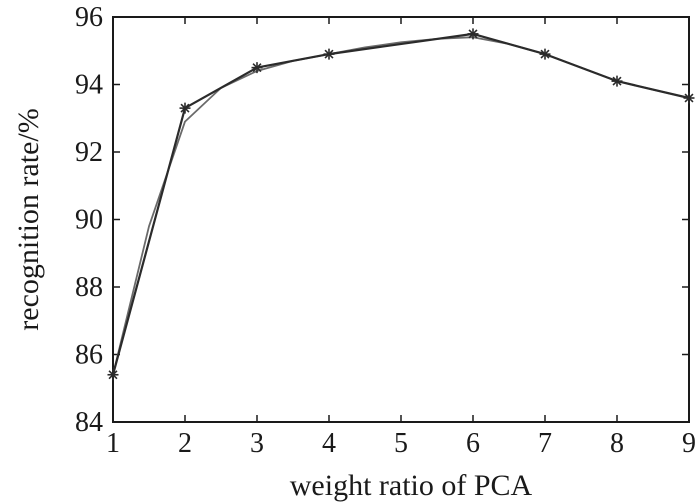 Image resolution: width=700 pixels, height=504 pixels. I want to click on y-tick-label: 90, so click(89, 220).